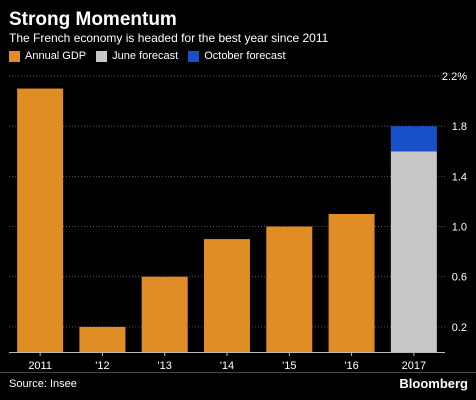 The height and width of the screenshot is (400, 476). Describe the element at coordinates (40, 366) in the screenshot. I see `x-tick-label: 2011` at that location.